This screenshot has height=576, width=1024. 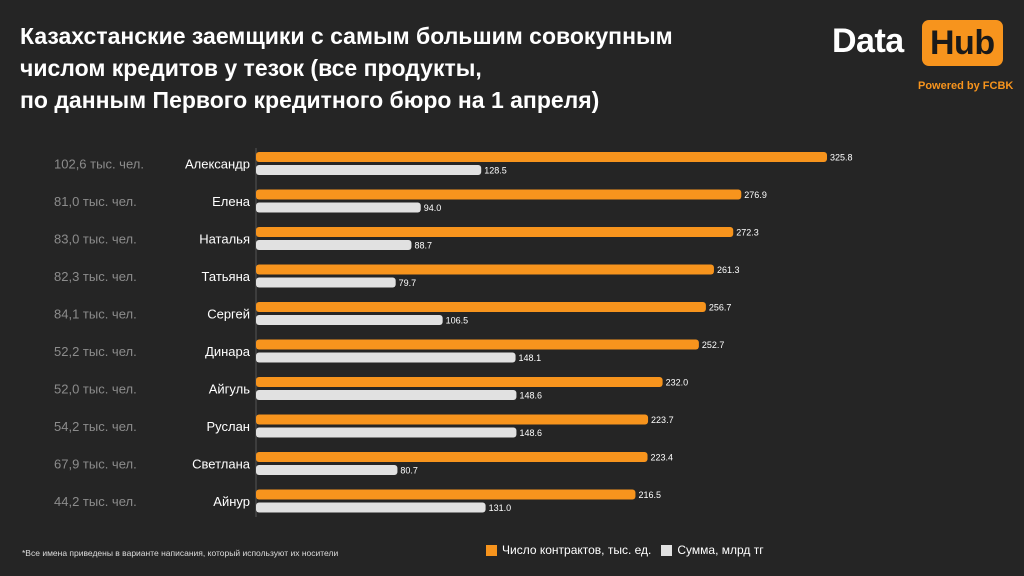 I want to click on category-label: Александр, so click(x=217, y=164).